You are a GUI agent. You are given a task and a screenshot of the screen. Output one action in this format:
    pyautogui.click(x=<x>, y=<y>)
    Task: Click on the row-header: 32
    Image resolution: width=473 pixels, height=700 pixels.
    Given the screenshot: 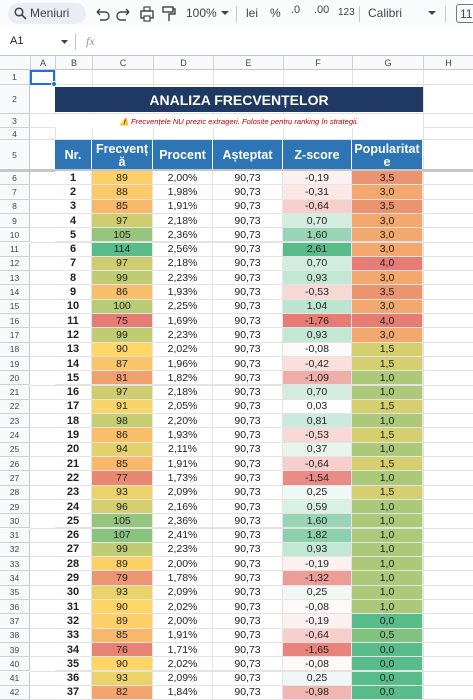 What is the action you would take?
    pyautogui.click(x=15, y=550)
    